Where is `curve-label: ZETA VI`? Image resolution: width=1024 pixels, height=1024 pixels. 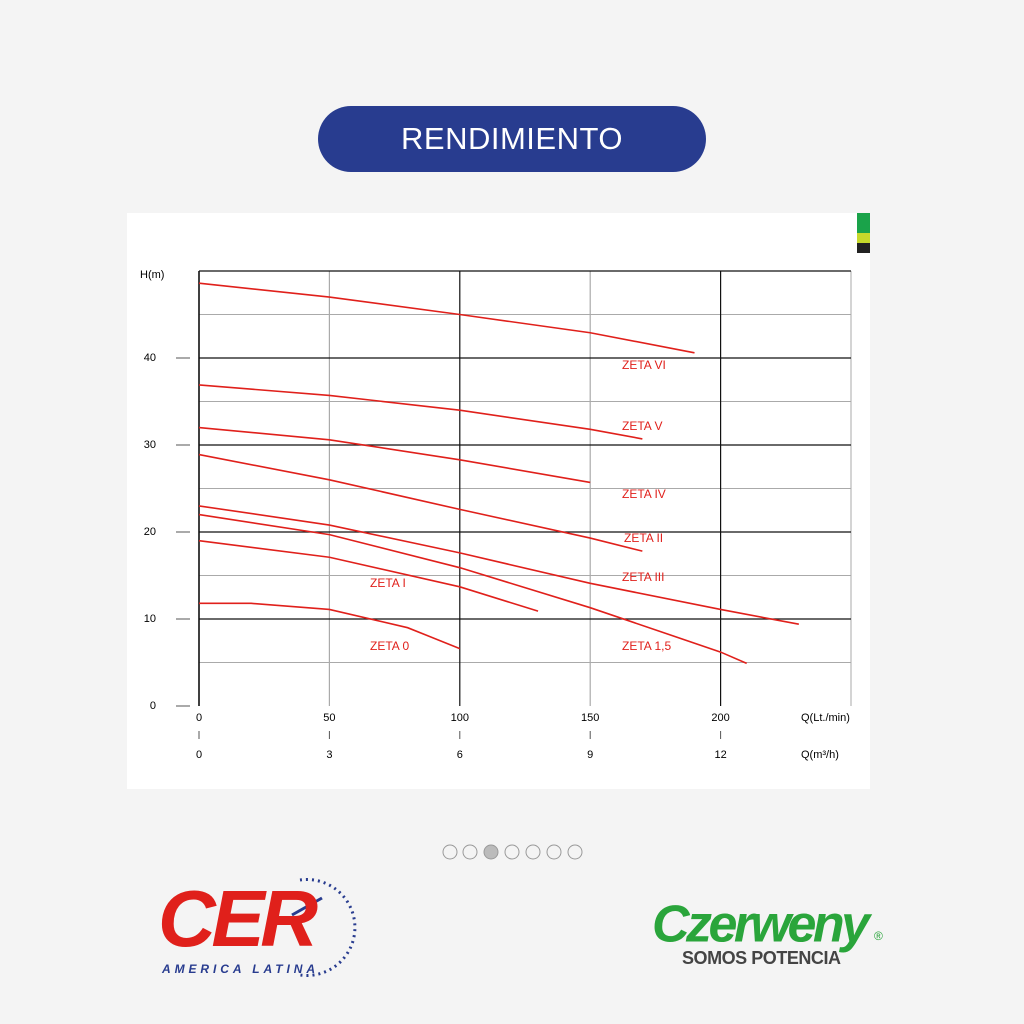 curve-label: ZETA VI is located at coordinates (644, 365).